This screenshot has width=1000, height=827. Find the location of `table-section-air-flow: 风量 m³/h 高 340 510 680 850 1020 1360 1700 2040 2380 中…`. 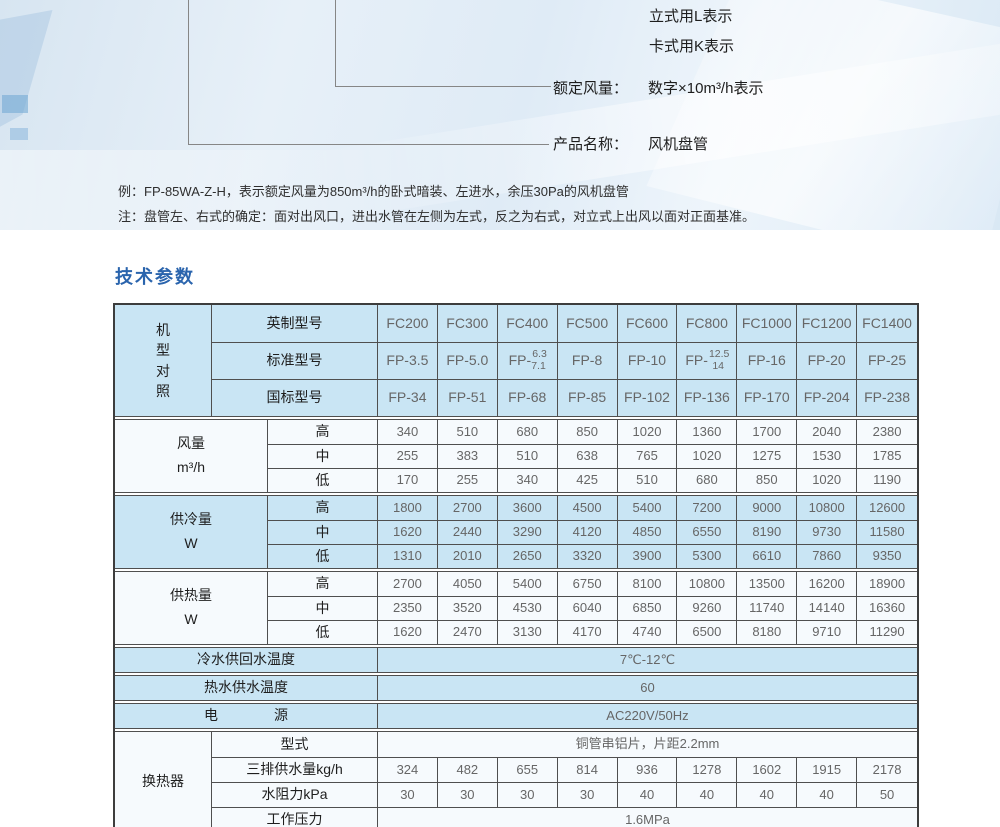

table-section-air-flow: 风量 m³/h 高 340 510 680 850 1020 1360 1700 2040 2380 中… is located at coordinates (516, 456).